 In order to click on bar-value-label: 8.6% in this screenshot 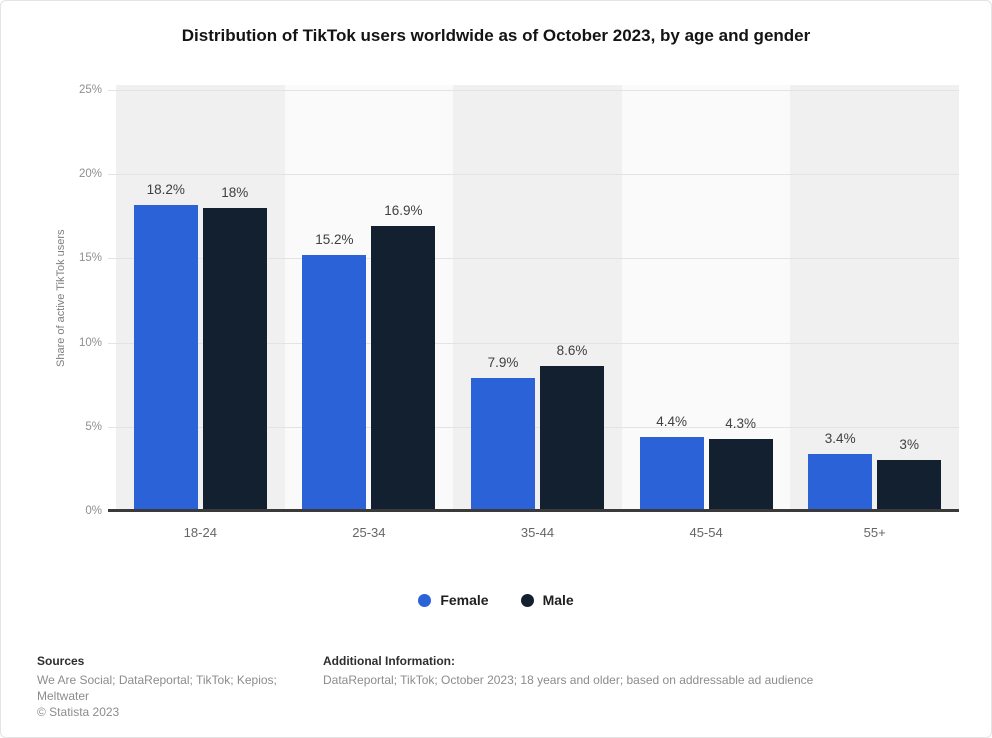, I will do `click(572, 351)`.